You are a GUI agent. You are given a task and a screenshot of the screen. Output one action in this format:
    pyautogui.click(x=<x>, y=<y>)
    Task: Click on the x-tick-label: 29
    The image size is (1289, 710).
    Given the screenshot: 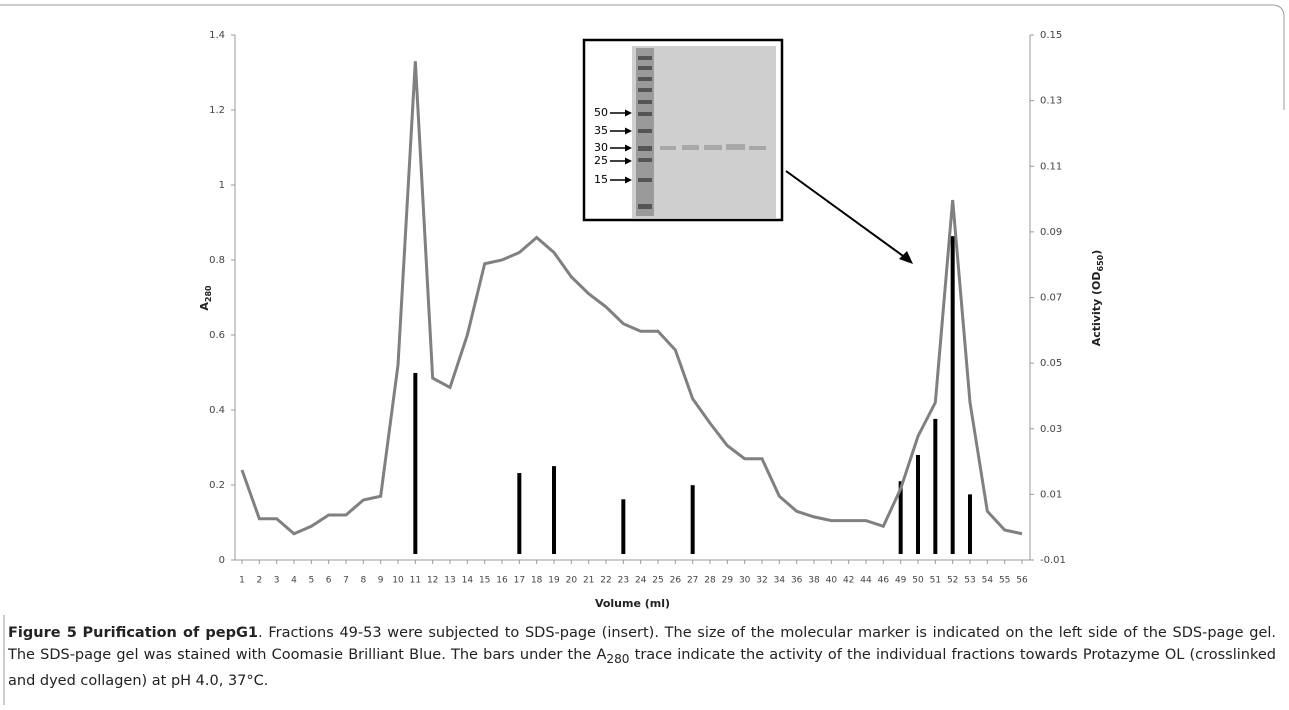 What is the action you would take?
    pyautogui.click(x=728, y=581)
    